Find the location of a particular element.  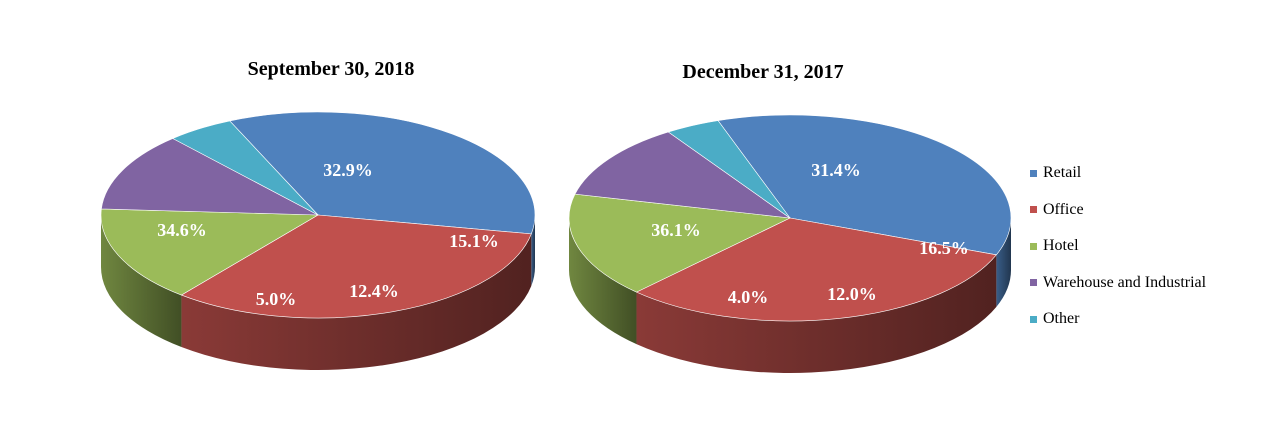

legend-item-other: Other is located at coordinates (1118, 319).